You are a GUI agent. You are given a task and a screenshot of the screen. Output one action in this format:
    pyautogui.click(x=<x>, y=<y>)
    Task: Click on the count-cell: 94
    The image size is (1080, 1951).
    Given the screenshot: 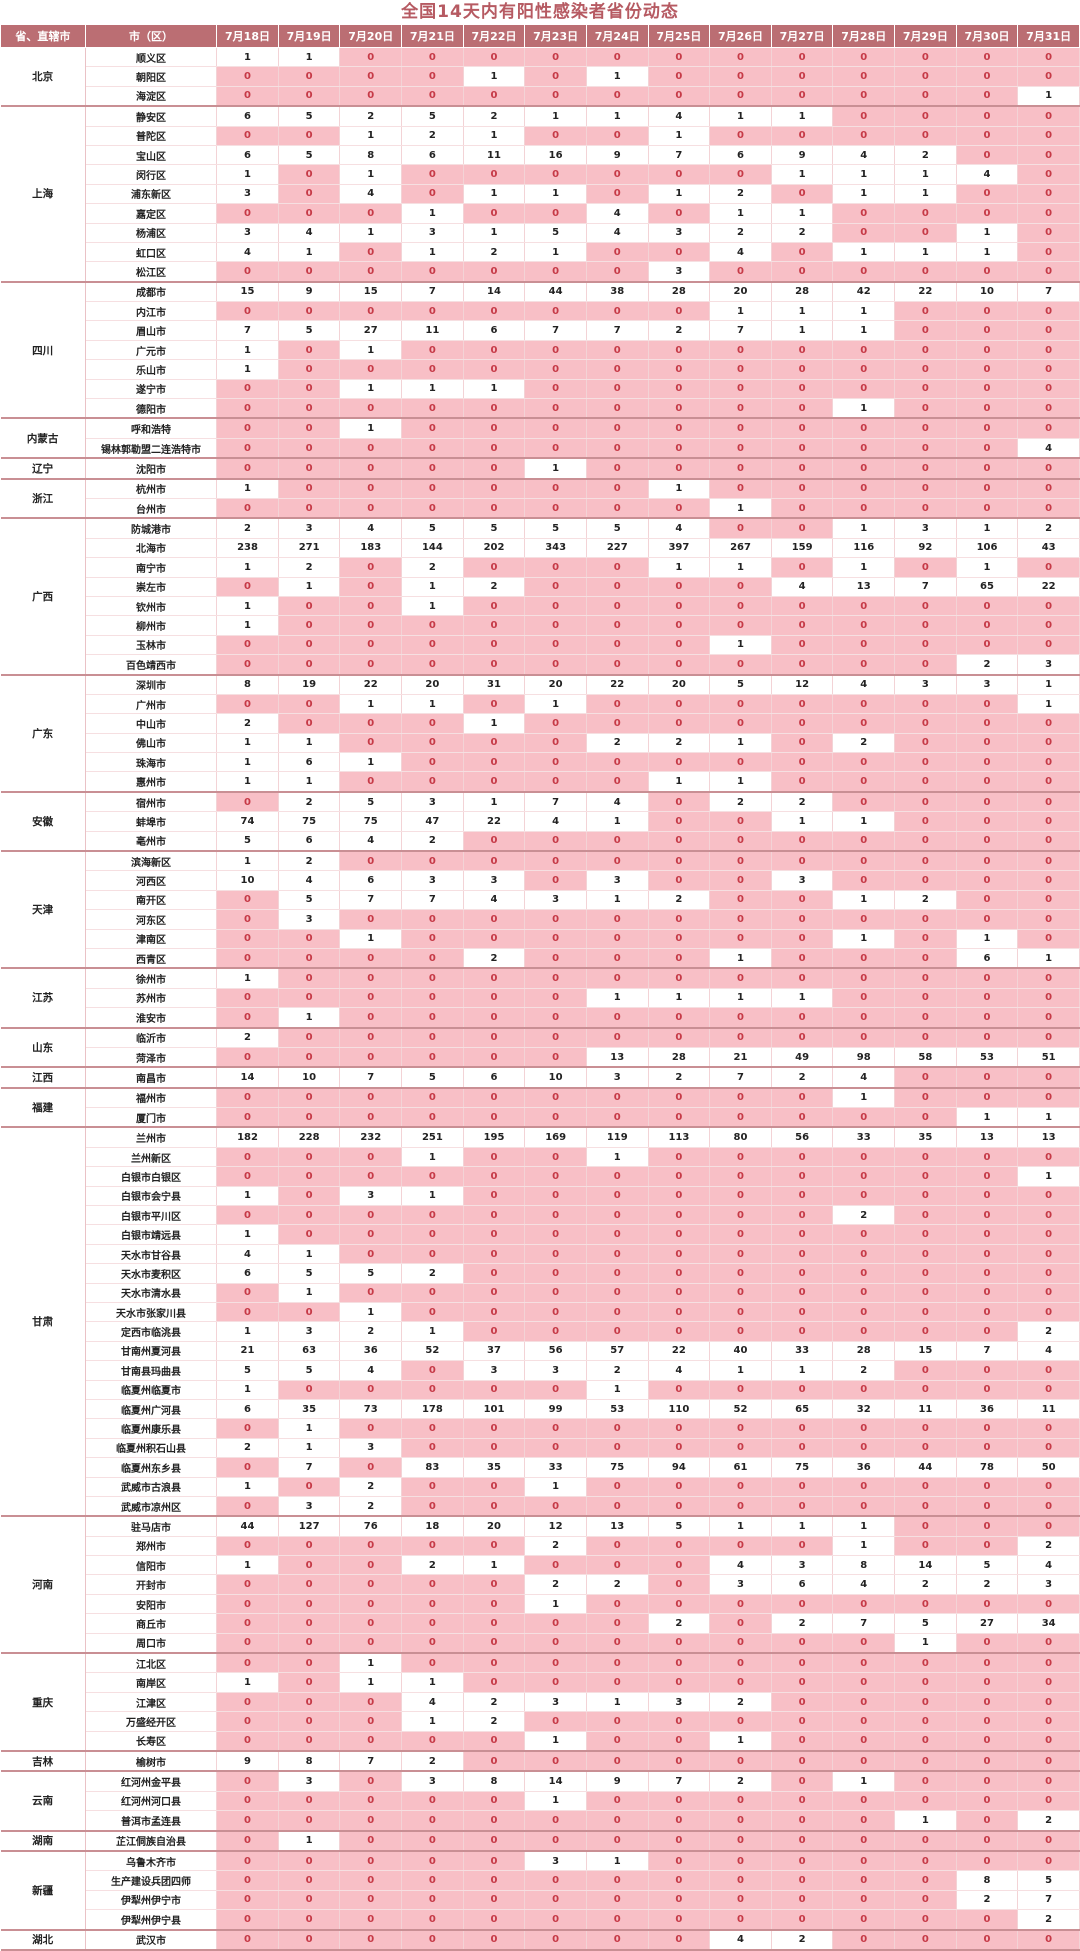 What is the action you would take?
    pyautogui.click(x=679, y=1467)
    